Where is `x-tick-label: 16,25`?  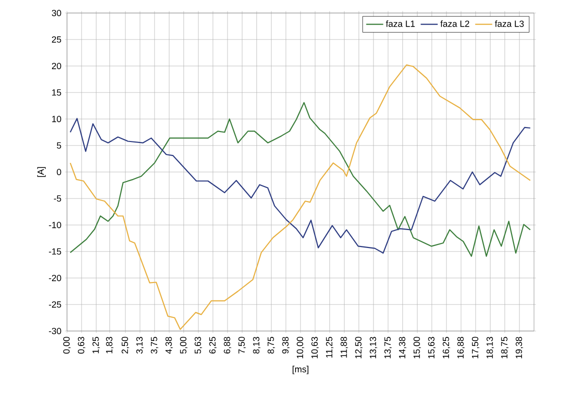 x-tick-label: 16,25 is located at coordinates (446, 347).